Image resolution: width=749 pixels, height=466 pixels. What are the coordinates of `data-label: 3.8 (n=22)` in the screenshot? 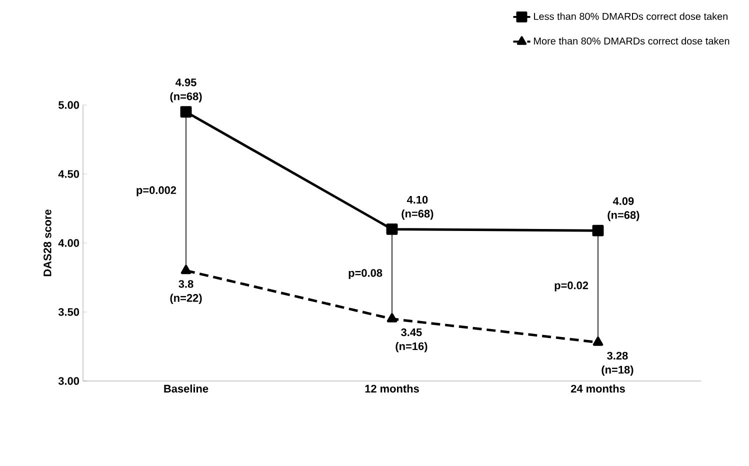 It's located at (186, 292).